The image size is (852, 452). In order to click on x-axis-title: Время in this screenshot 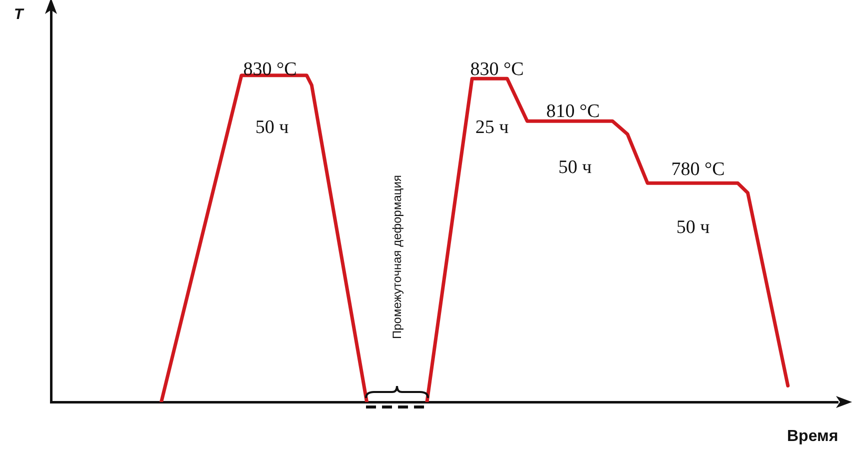, I will do `click(812, 437)`.